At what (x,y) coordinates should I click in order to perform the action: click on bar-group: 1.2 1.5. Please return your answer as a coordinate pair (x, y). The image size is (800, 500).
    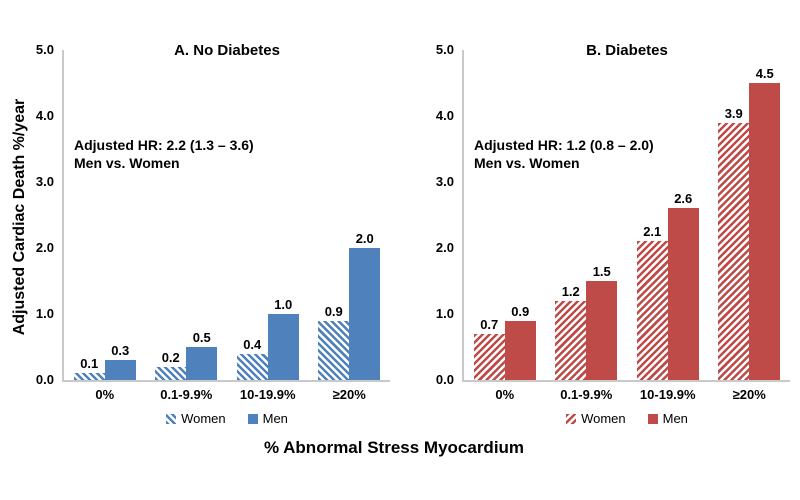
    Looking at the image, I should click on (586, 322).